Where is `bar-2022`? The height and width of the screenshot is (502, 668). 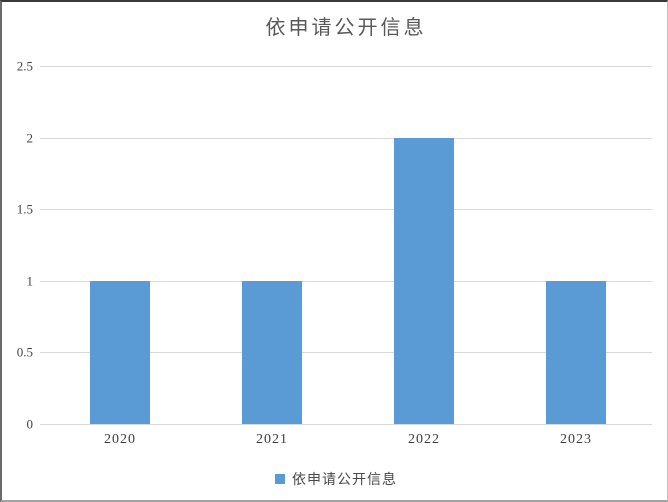 bar-2022 is located at coordinates (424, 280).